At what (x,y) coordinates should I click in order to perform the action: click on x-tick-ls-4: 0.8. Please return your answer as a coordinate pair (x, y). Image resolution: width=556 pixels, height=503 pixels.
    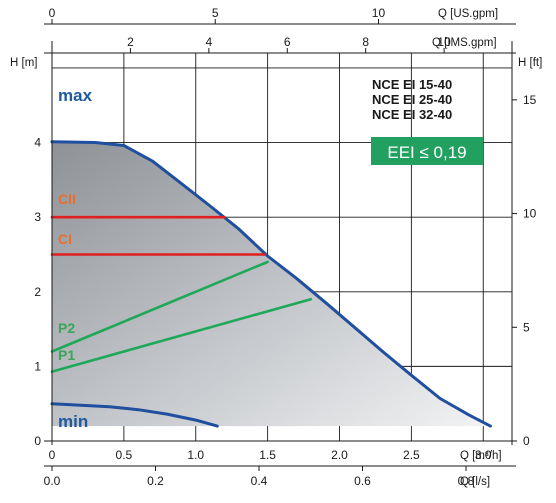
    Looking at the image, I should click on (466, 481).